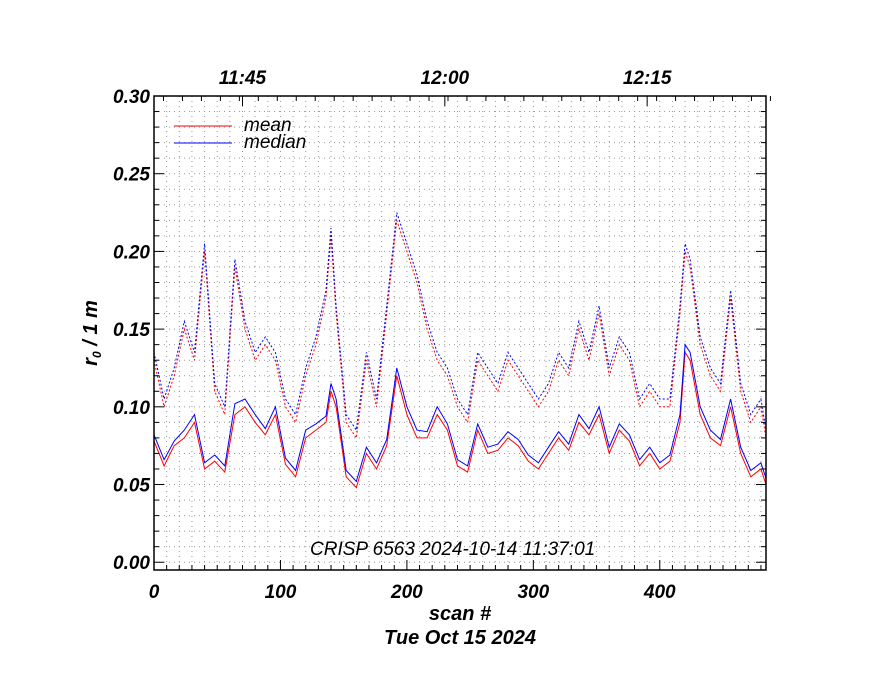 This screenshot has height=680, width=880. I want to click on y-tick-label: 0.15, so click(131, 330).